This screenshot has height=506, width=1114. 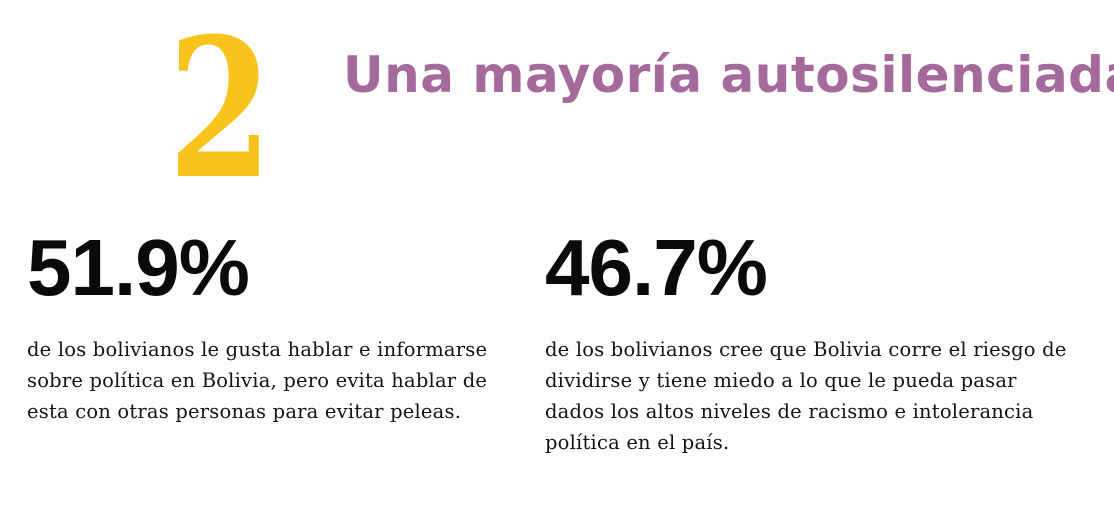 What do you see at coordinates (220, 111) in the screenshot?
I see `section-number: 2` at bounding box center [220, 111].